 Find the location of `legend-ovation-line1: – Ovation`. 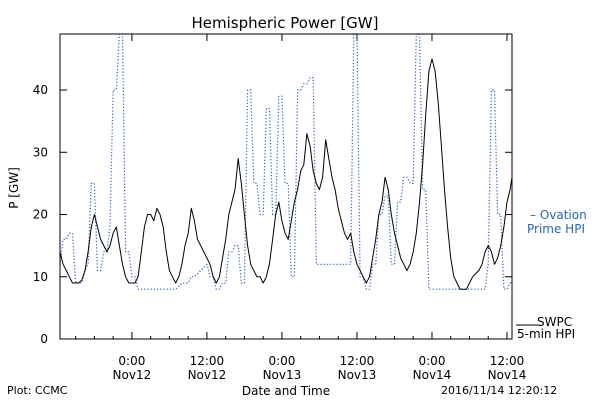

legend-ovation-line1: – Ovation is located at coordinates (558, 215).